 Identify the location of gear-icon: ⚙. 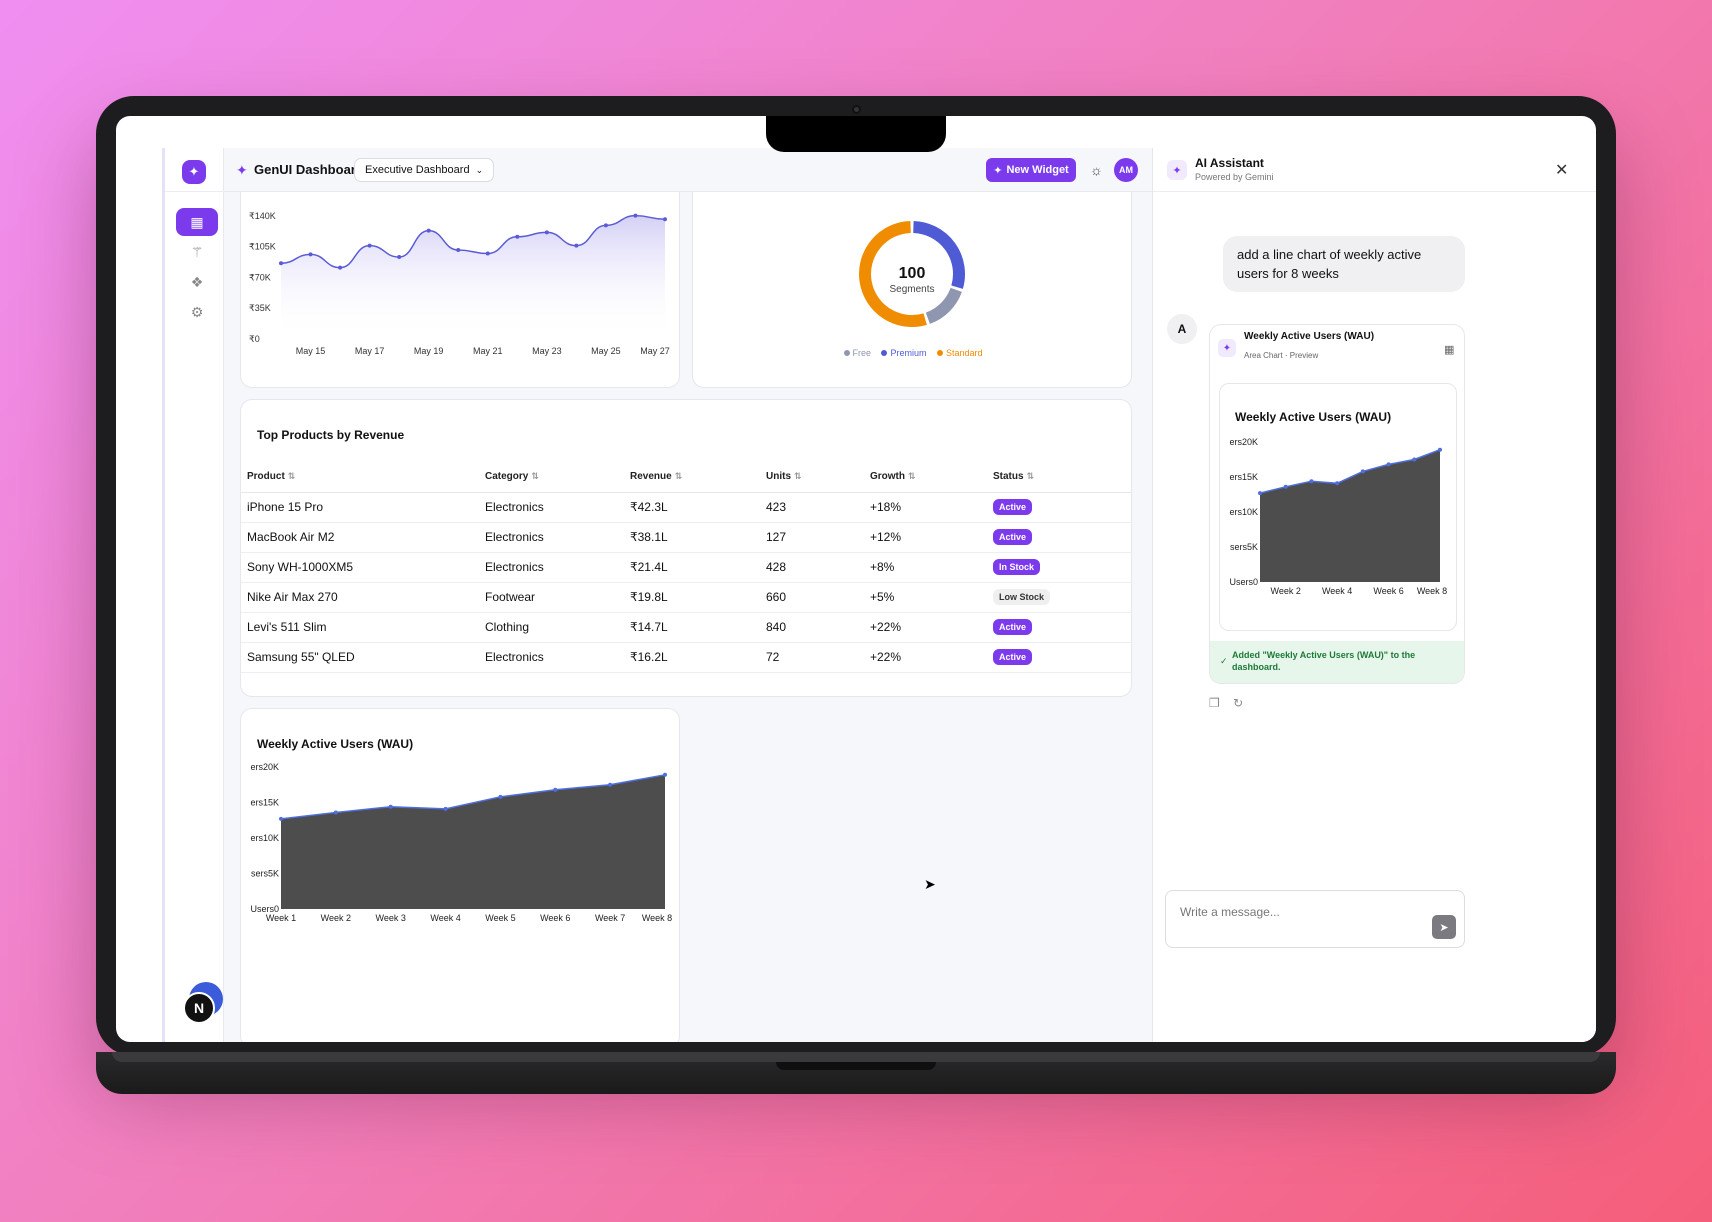
(197, 311).